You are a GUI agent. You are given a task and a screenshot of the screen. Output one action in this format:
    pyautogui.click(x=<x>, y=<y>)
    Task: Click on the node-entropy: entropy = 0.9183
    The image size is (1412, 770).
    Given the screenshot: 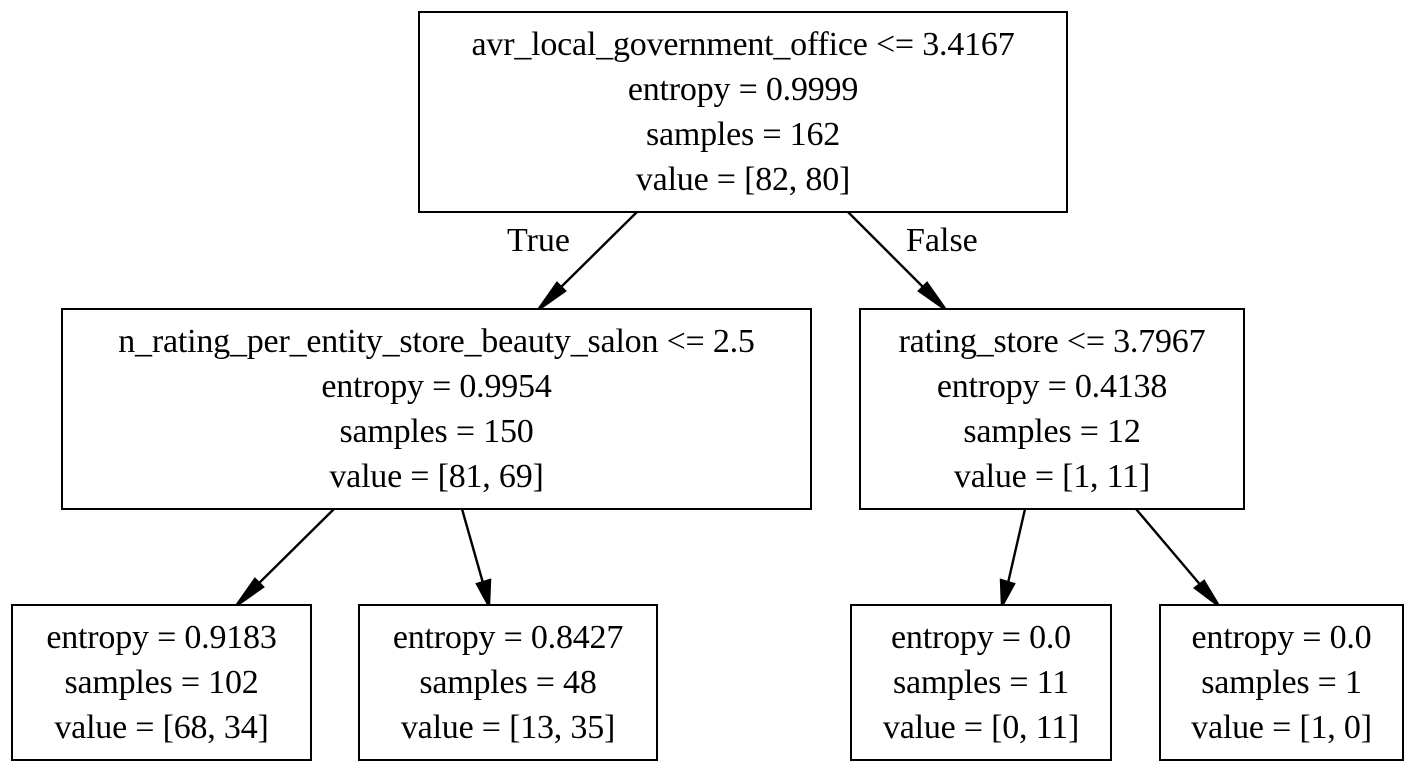 What is the action you would take?
    pyautogui.click(x=161, y=637)
    